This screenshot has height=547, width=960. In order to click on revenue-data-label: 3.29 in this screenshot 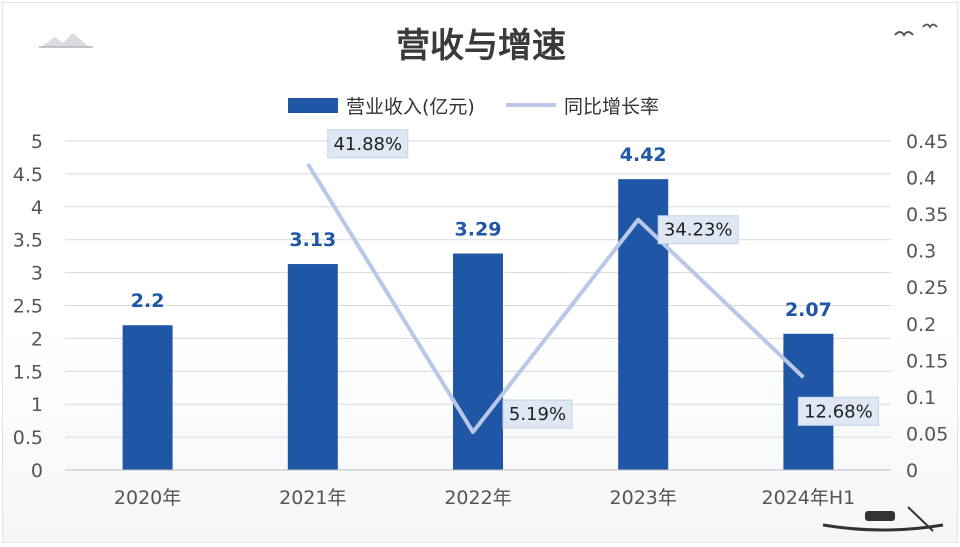, I will do `click(478, 230)`.